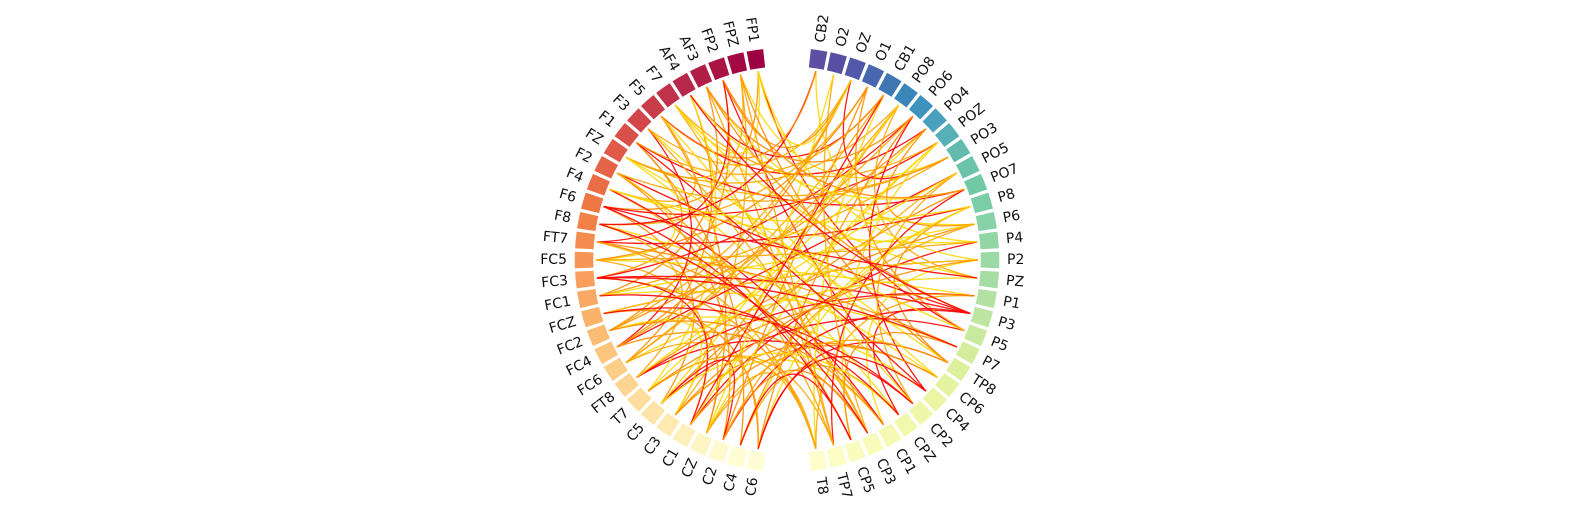 The image size is (1571, 522). I want to click on segment-cb1, so click(890, 84).